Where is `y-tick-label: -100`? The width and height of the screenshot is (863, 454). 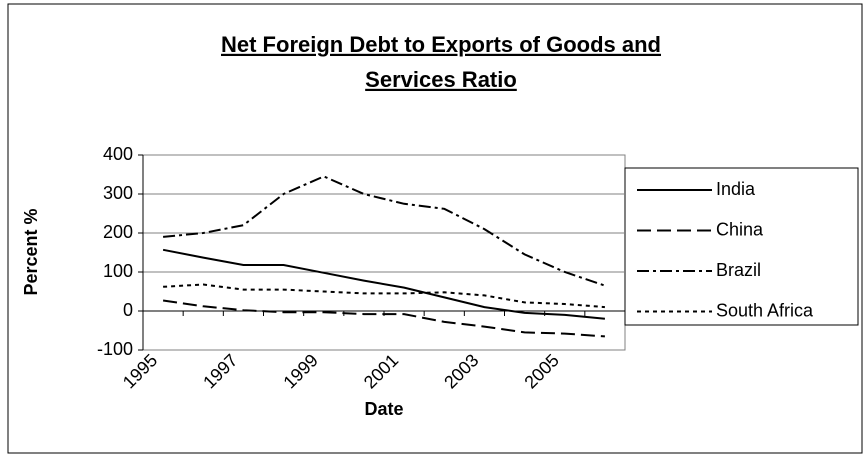
y-tick-label: -100 is located at coordinates (115, 349).